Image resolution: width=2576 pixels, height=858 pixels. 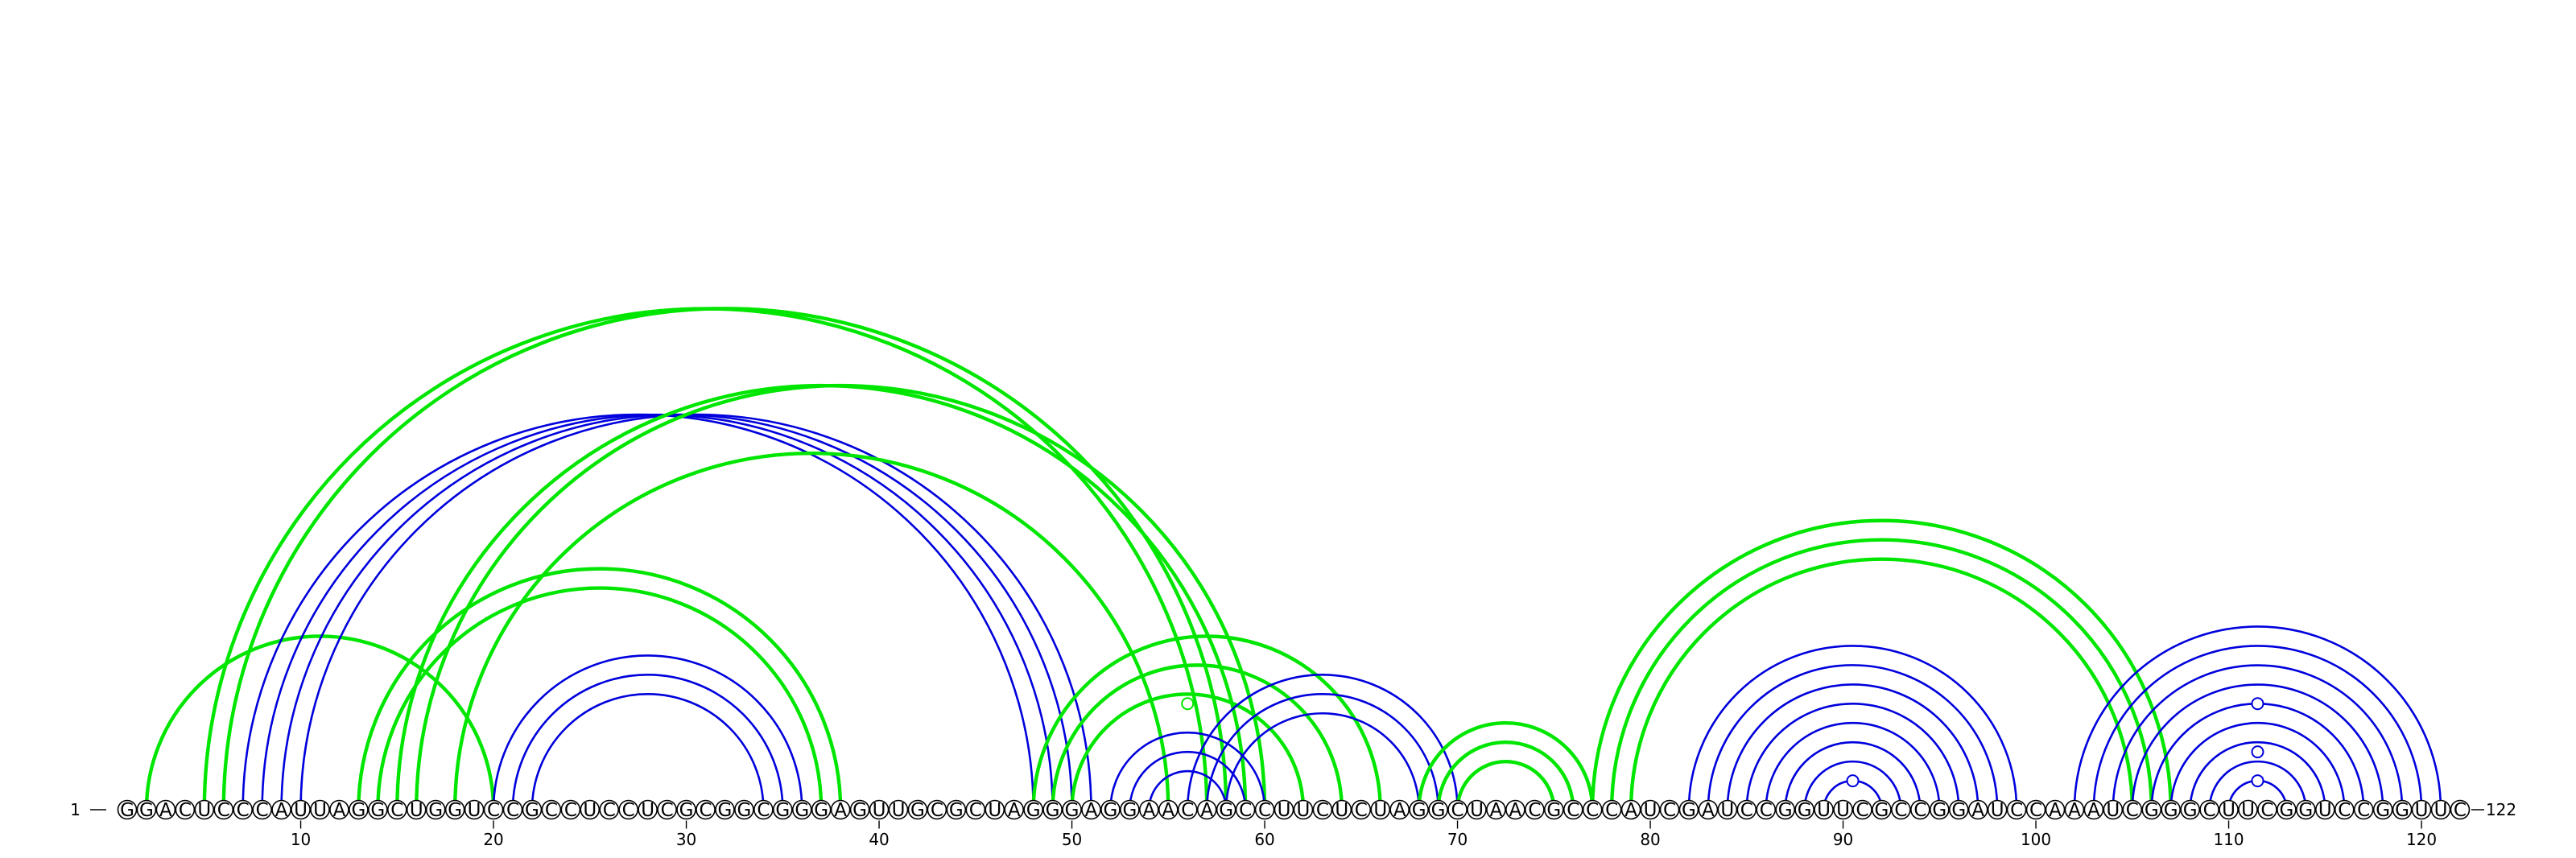 What do you see at coordinates (879, 839) in the screenshot?
I see `tick-label-40: 40` at bounding box center [879, 839].